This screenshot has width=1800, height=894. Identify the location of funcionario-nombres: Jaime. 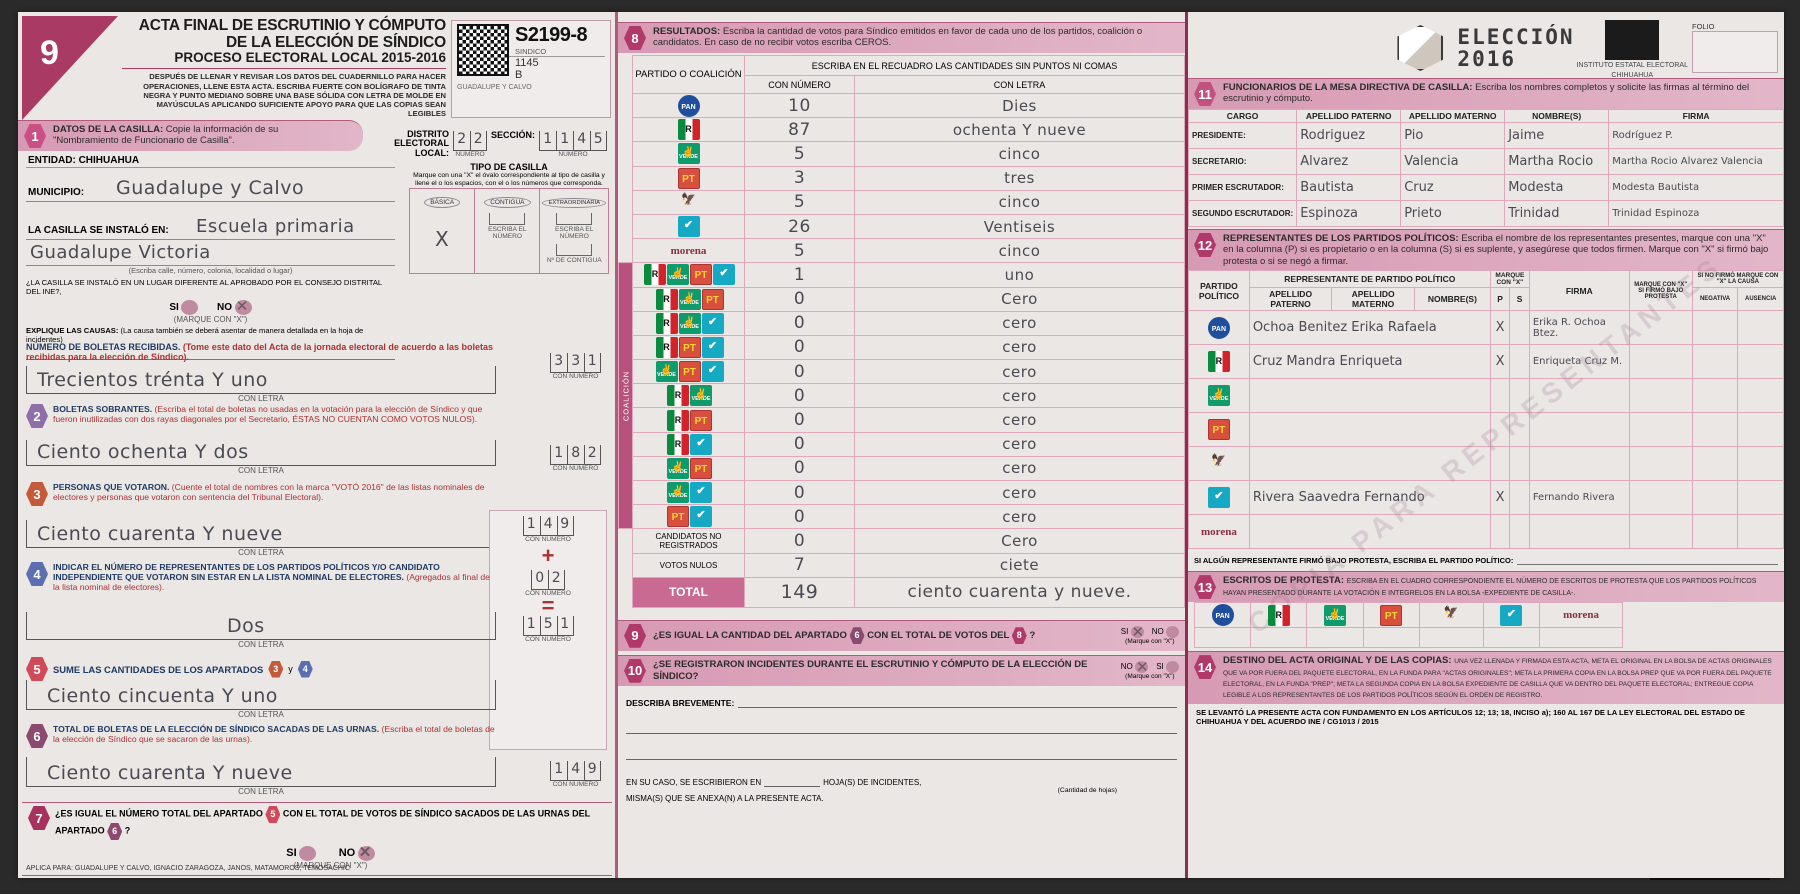
(1557, 135).